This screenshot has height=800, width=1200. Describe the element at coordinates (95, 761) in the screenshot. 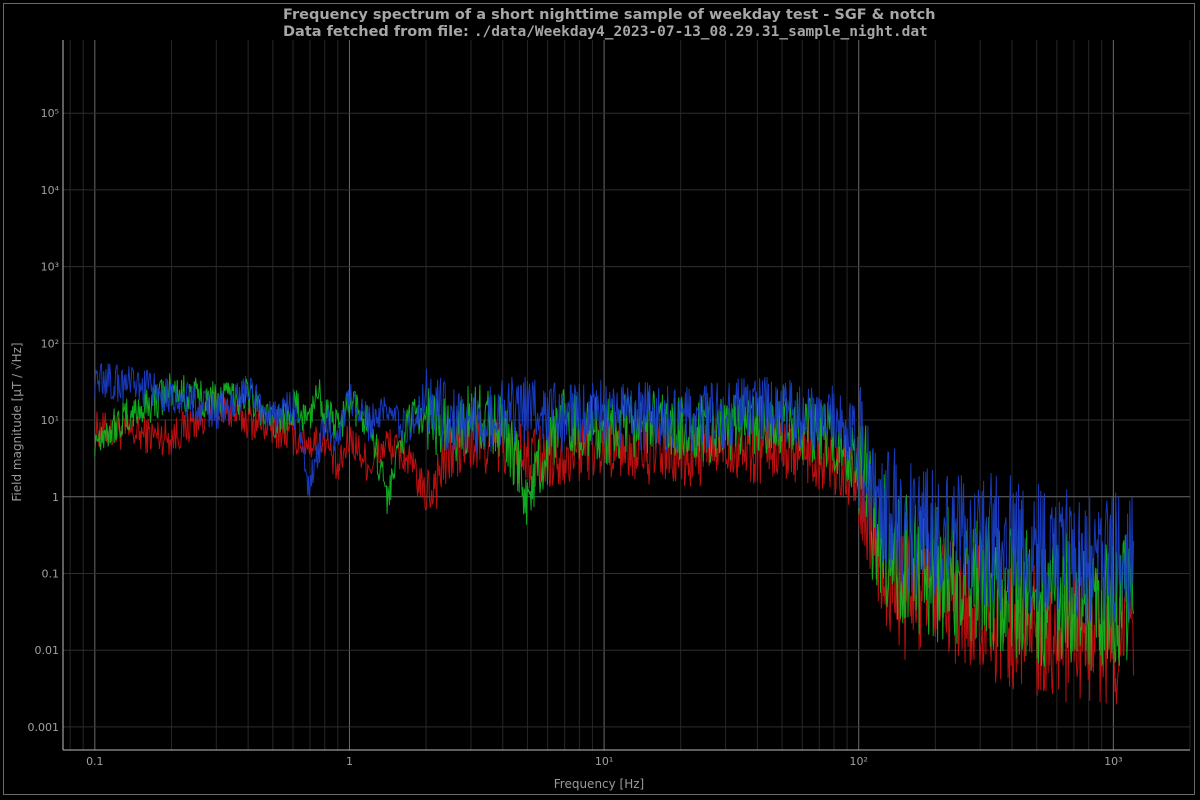

I see `x-tick-label: 0.1` at that location.